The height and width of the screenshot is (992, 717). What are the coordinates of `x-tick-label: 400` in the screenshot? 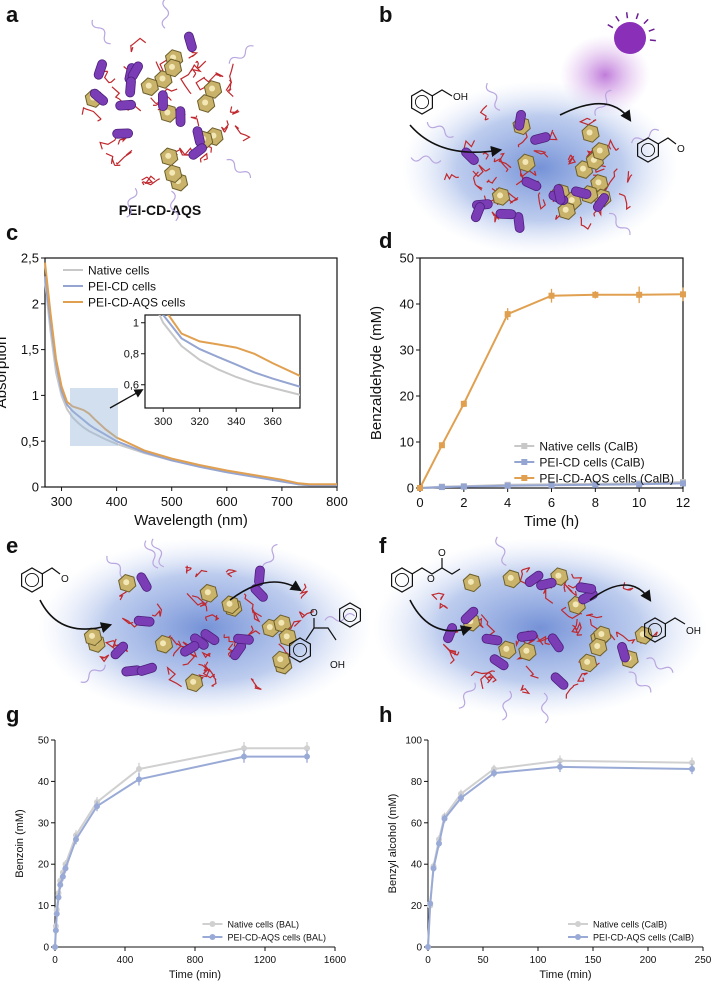 It's located at (117, 501).